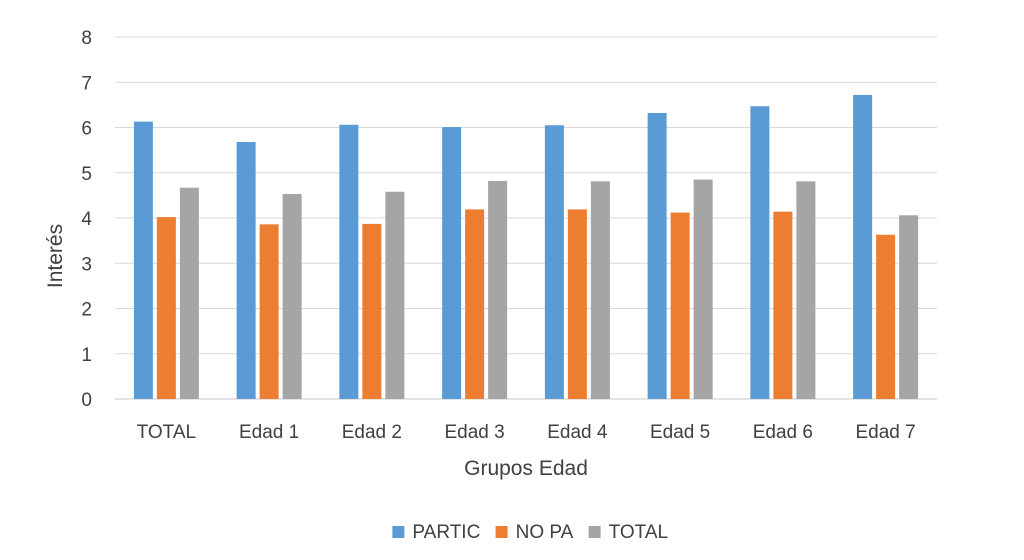 This screenshot has height=560, width=1024. I want to click on y-tick-label: 7, so click(86, 83).